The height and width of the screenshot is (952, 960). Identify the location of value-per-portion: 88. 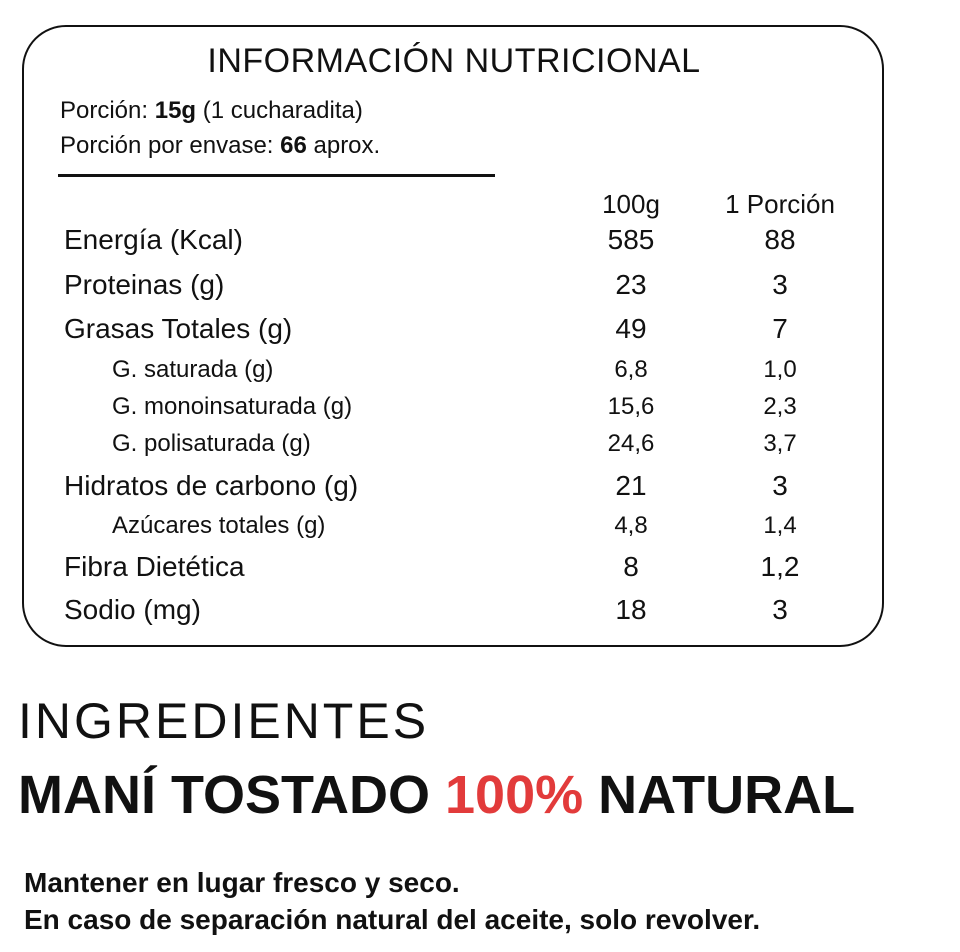
(780, 239).